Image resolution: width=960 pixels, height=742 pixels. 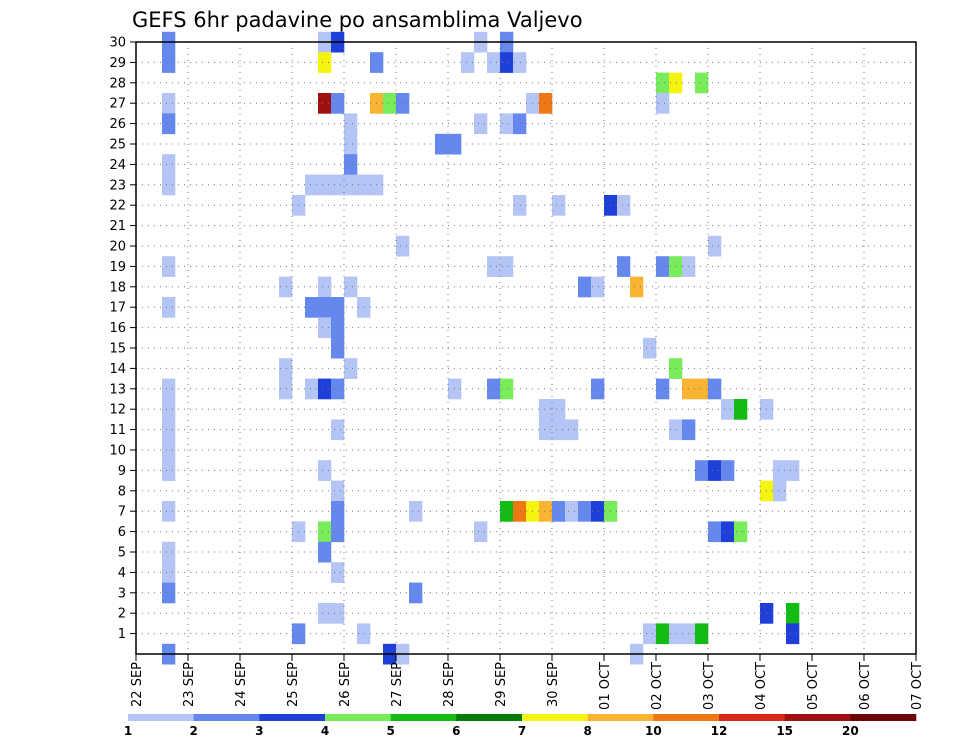 What do you see at coordinates (587, 731) in the screenshot?
I see `colorbar-label: 8` at bounding box center [587, 731].